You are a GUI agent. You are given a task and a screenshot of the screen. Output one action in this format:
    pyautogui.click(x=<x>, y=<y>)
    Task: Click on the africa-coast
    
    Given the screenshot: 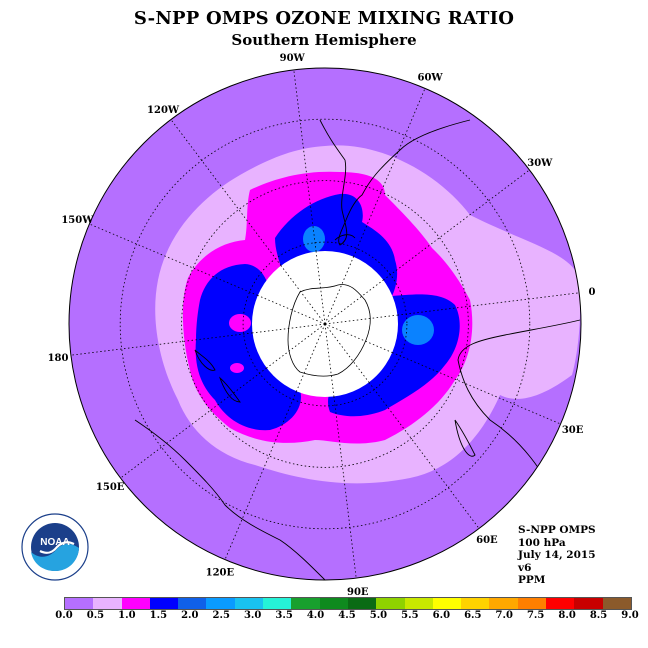 What is the action you would take?
    pyautogui.click(x=519, y=415)
    